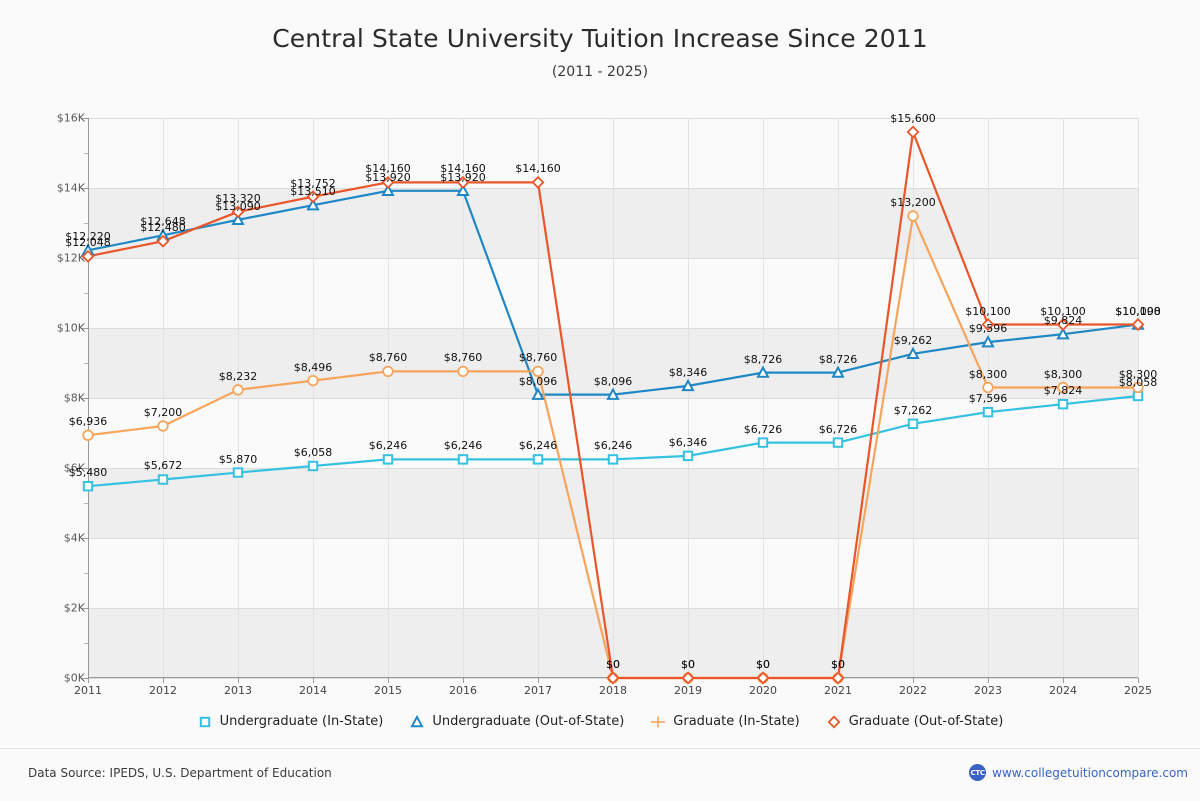 The image size is (1200, 801). What do you see at coordinates (163, 690) in the screenshot?
I see `x-tick-label: 2012` at bounding box center [163, 690].